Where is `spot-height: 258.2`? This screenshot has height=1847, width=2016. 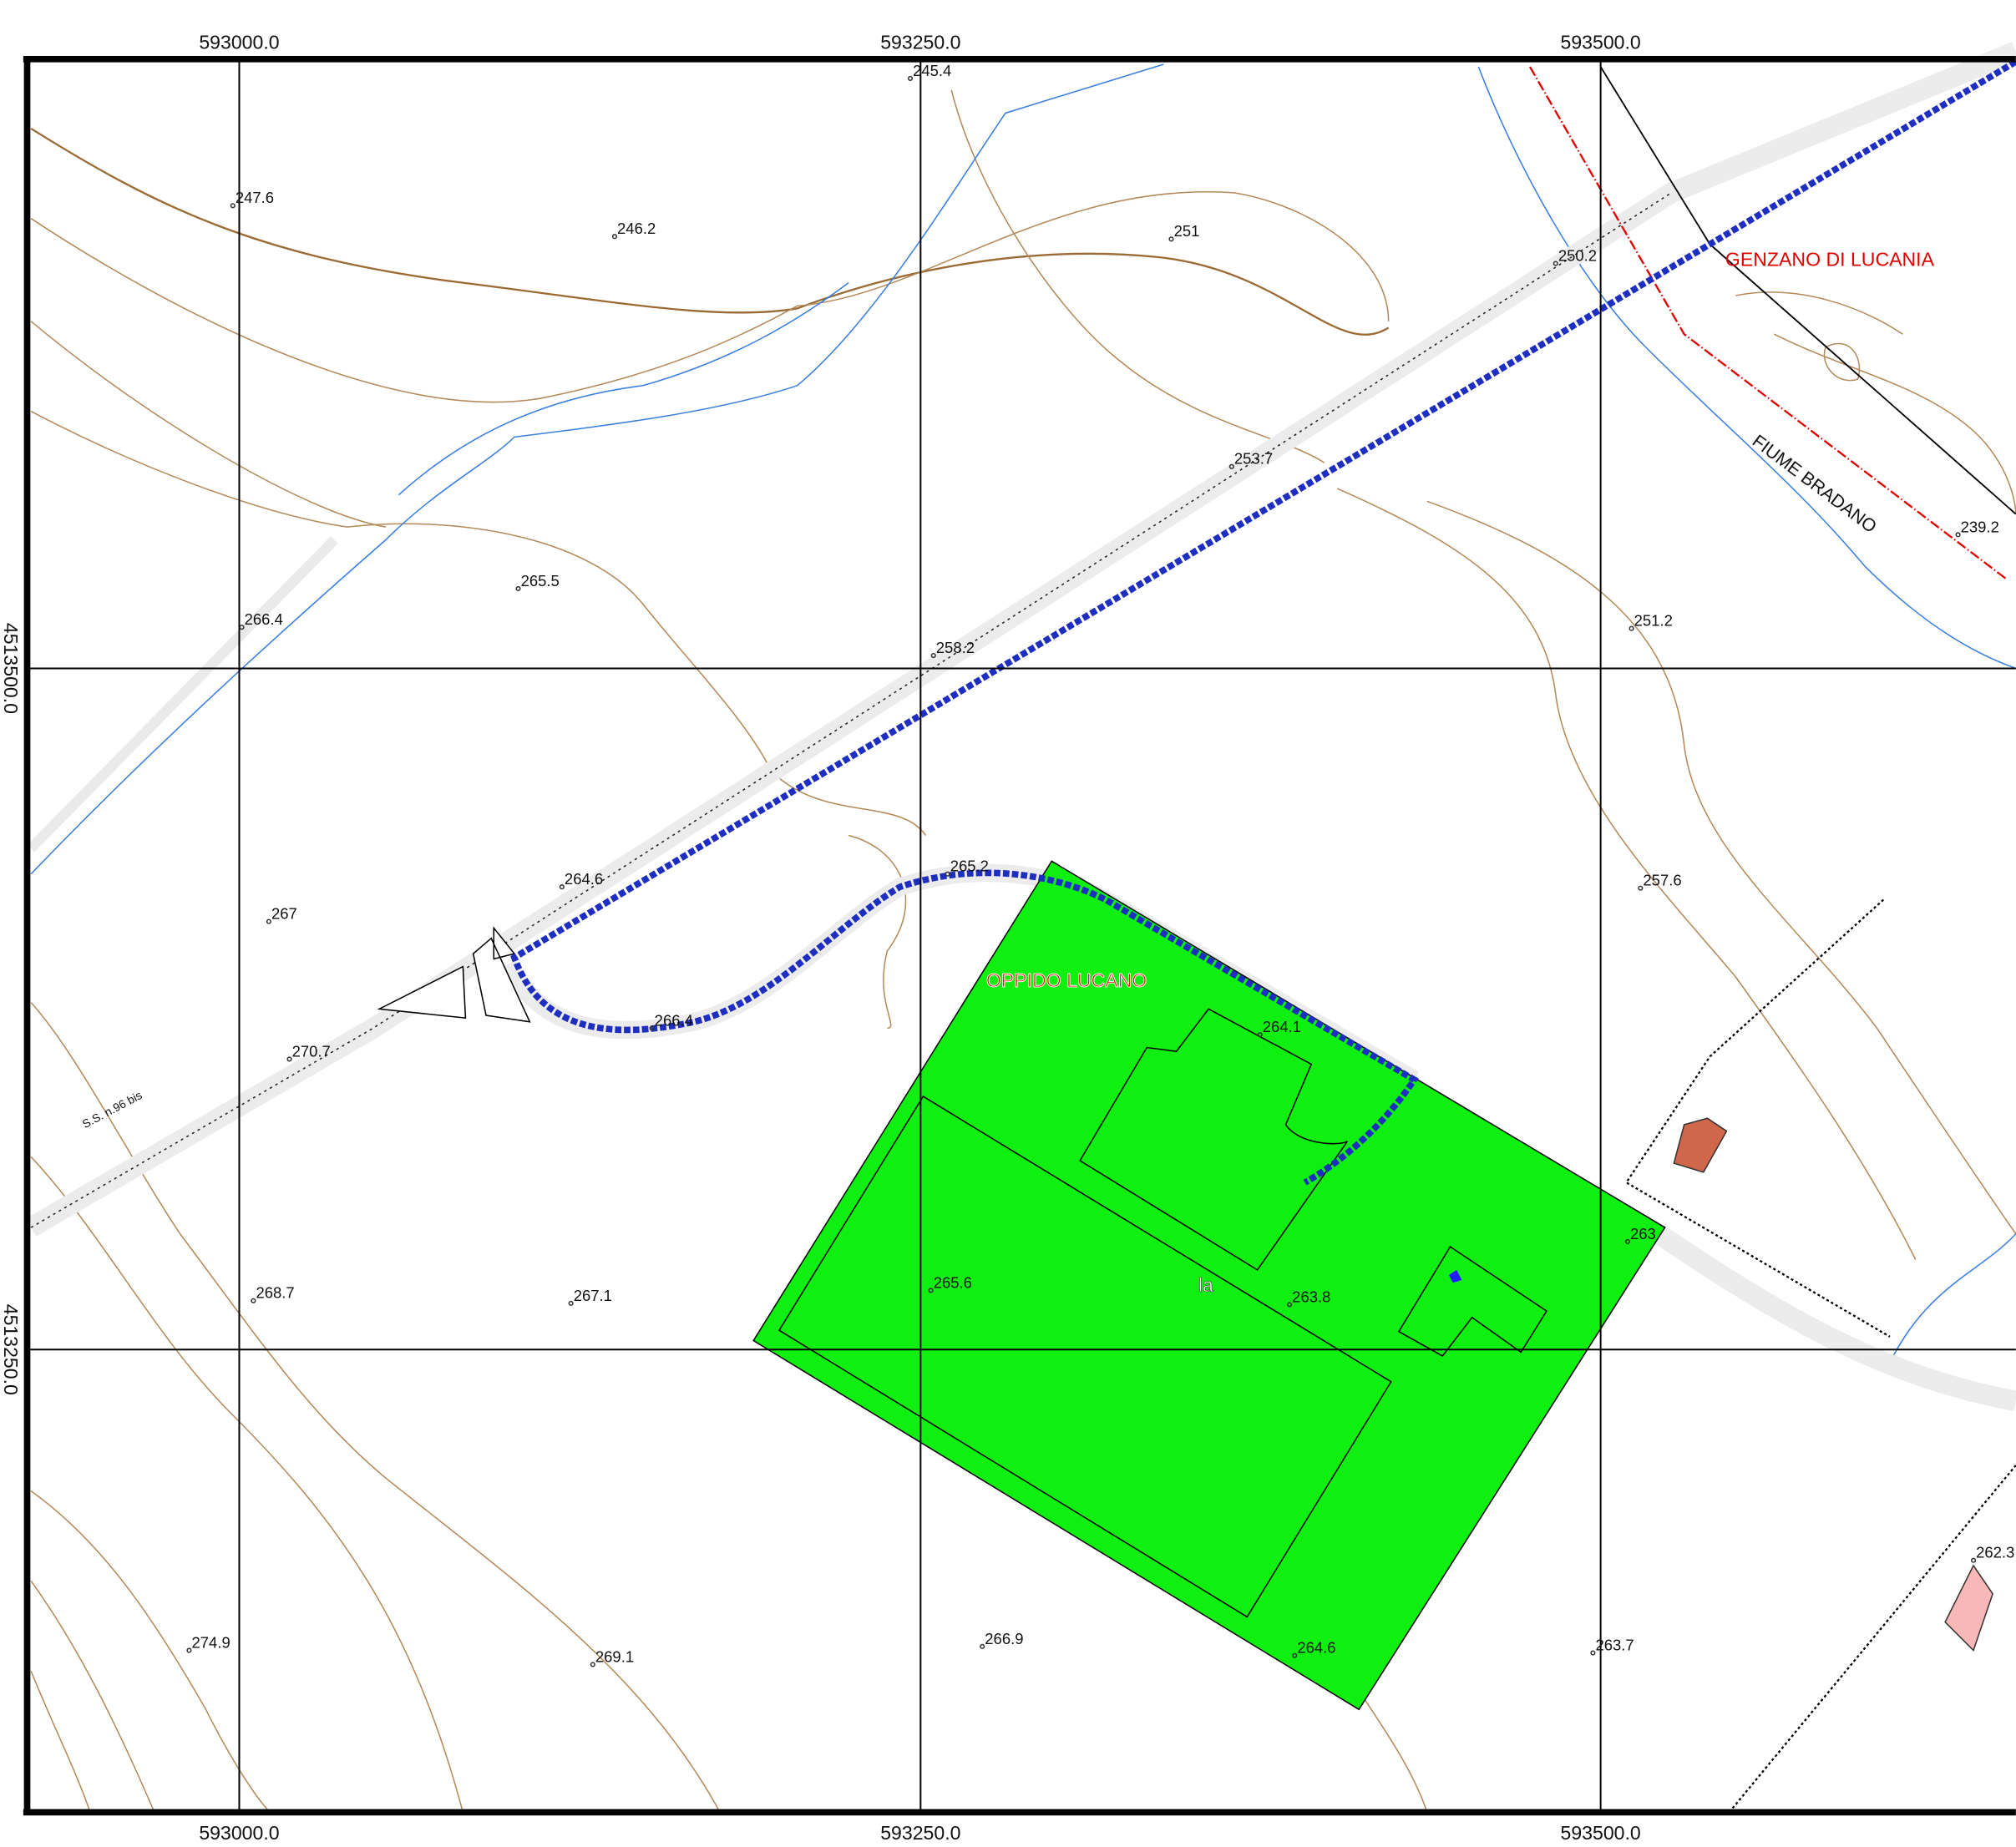
spot-height: 258.2 is located at coordinates (955, 647).